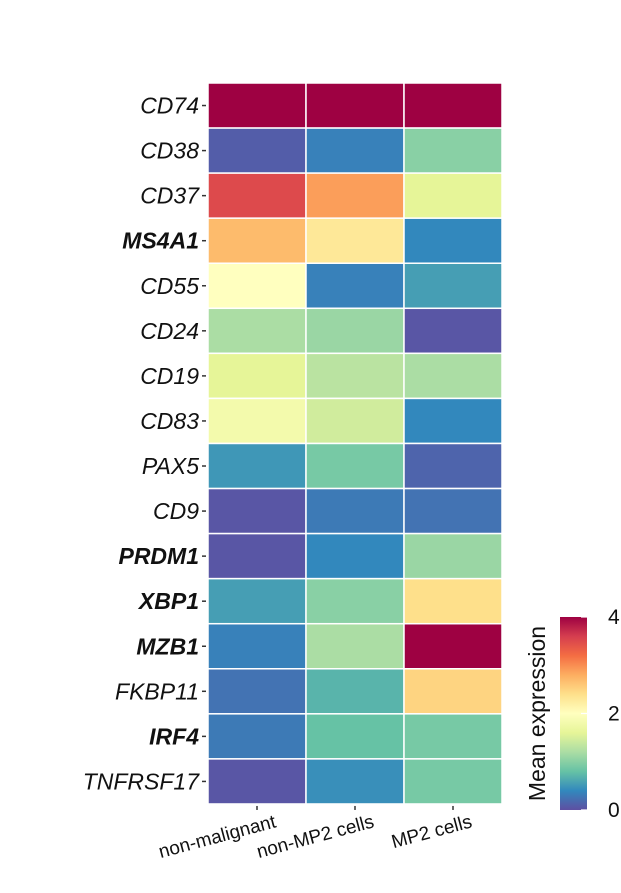  What do you see at coordinates (600, 714) in the screenshot?
I see `colorbar-ticks: 0 2 4` at bounding box center [600, 714].